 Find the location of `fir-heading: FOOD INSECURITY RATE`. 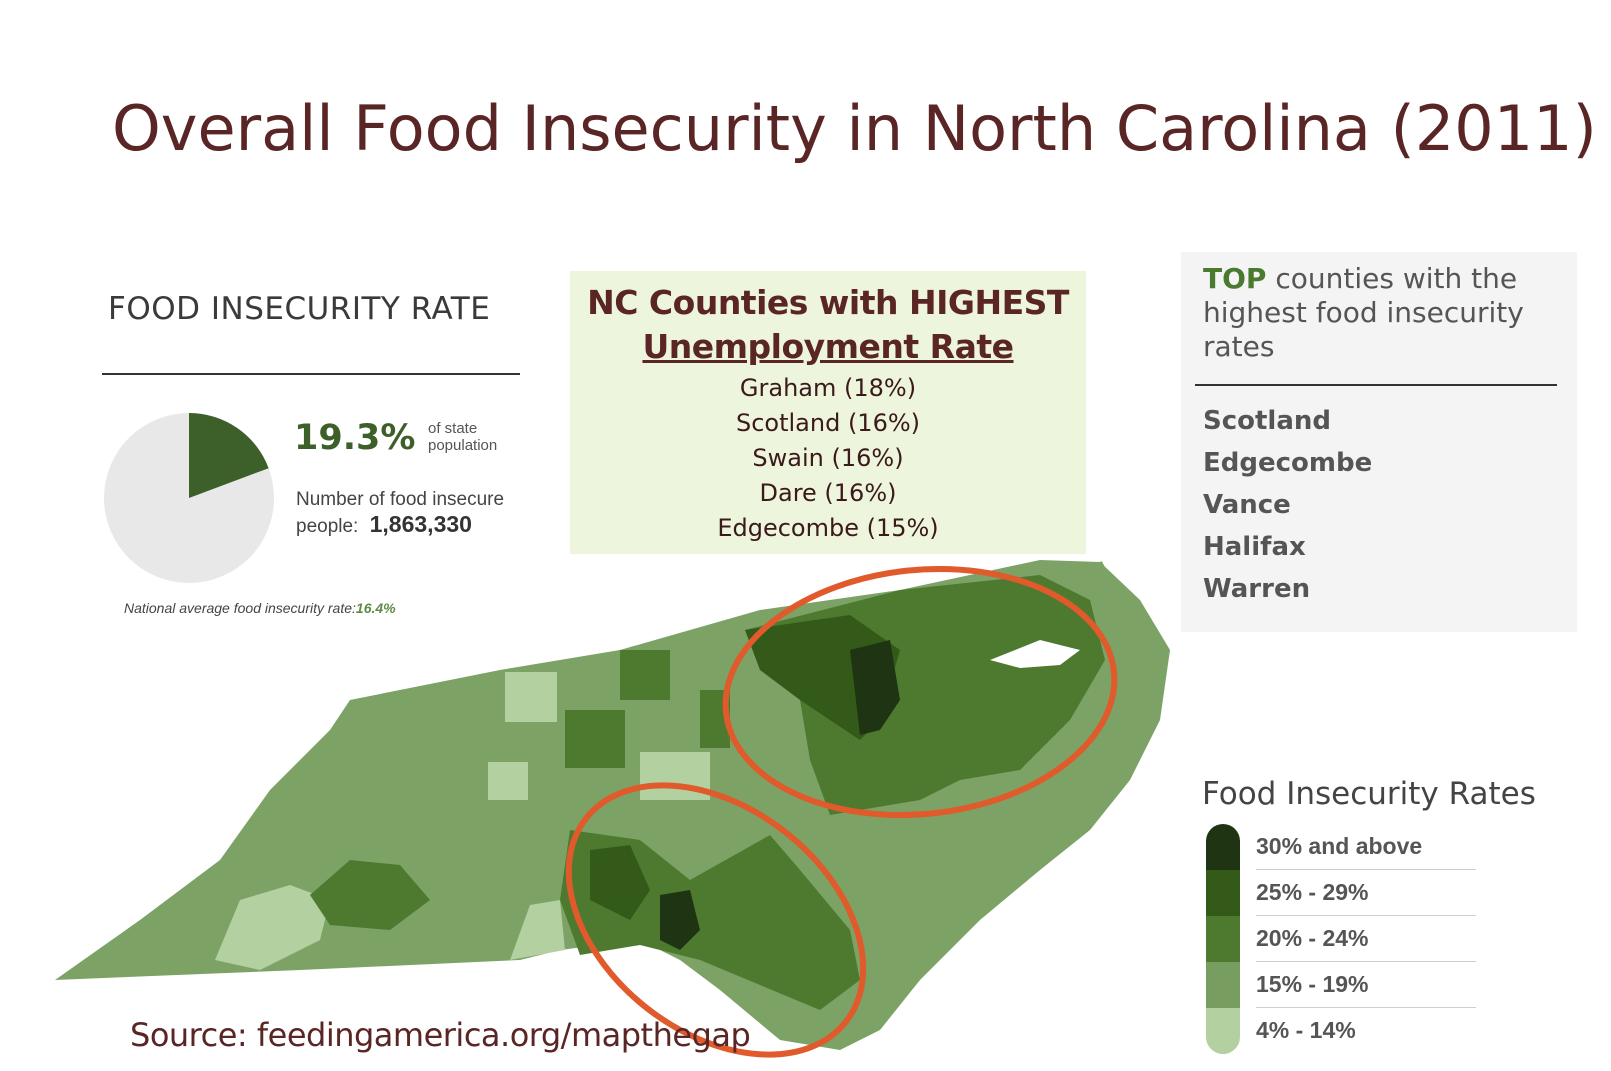

fir-heading: FOOD INSECURITY RATE is located at coordinates (299, 309).